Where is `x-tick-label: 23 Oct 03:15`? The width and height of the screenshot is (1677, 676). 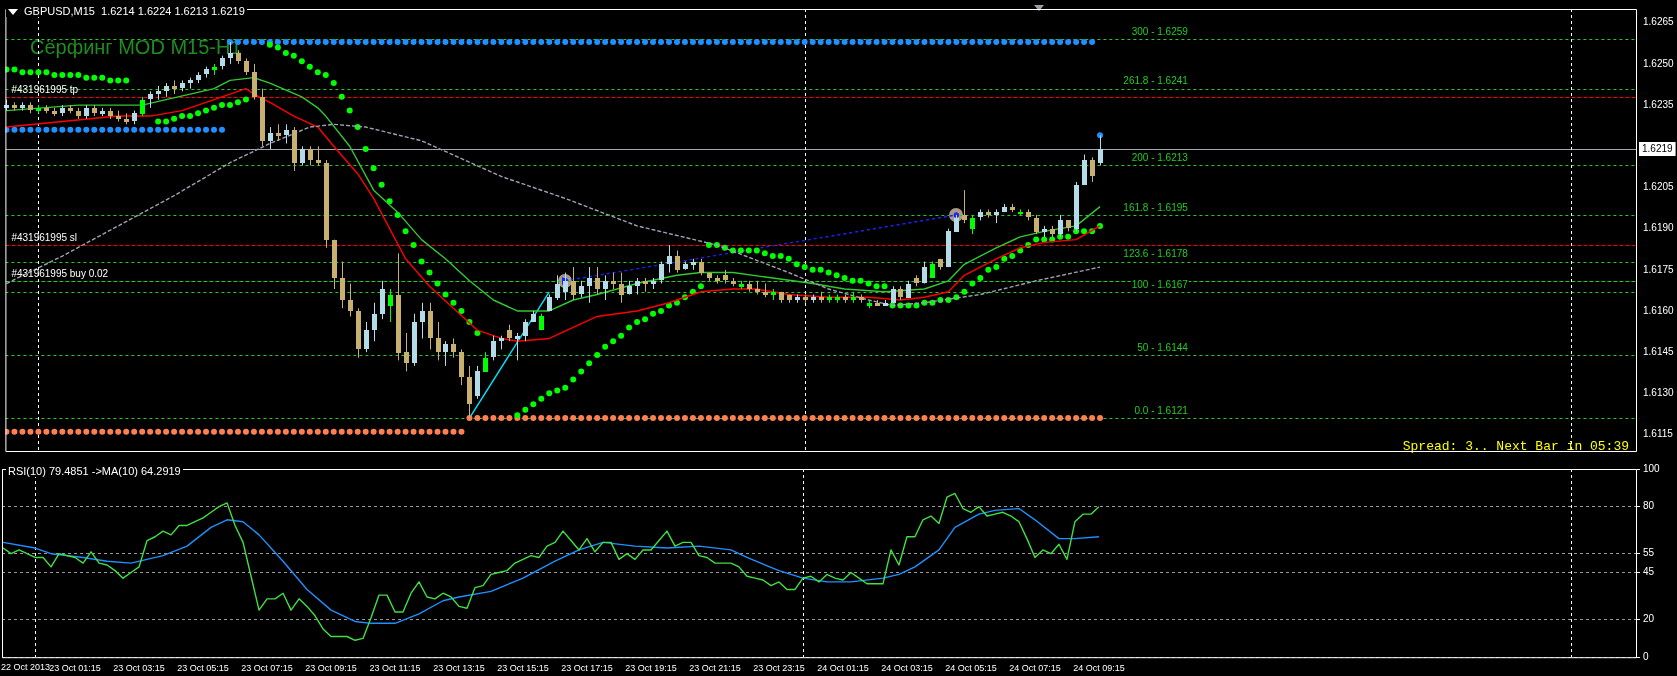 x-tick-label: 23 Oct 03:15 is located at coordinates (139, 668).